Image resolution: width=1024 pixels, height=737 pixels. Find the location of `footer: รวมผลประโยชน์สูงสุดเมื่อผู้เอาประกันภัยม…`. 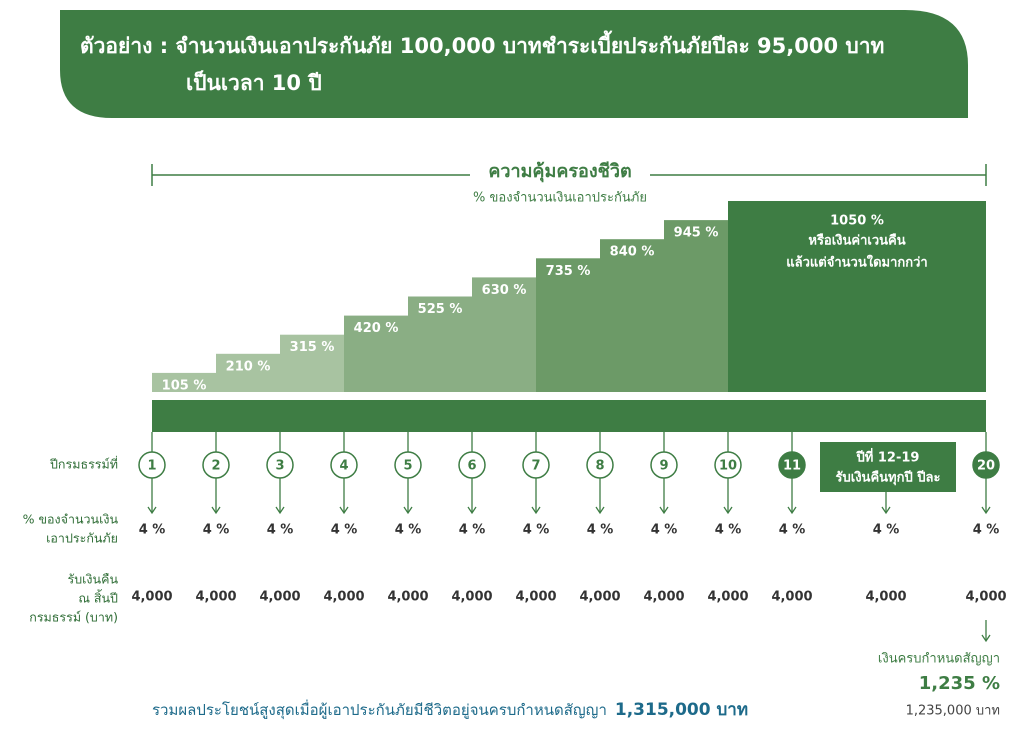

footer: รวมผลประโยชน์สูงสุดเมื่อผู้เอาประกันภัยม… is located at coordinates (450, 710).